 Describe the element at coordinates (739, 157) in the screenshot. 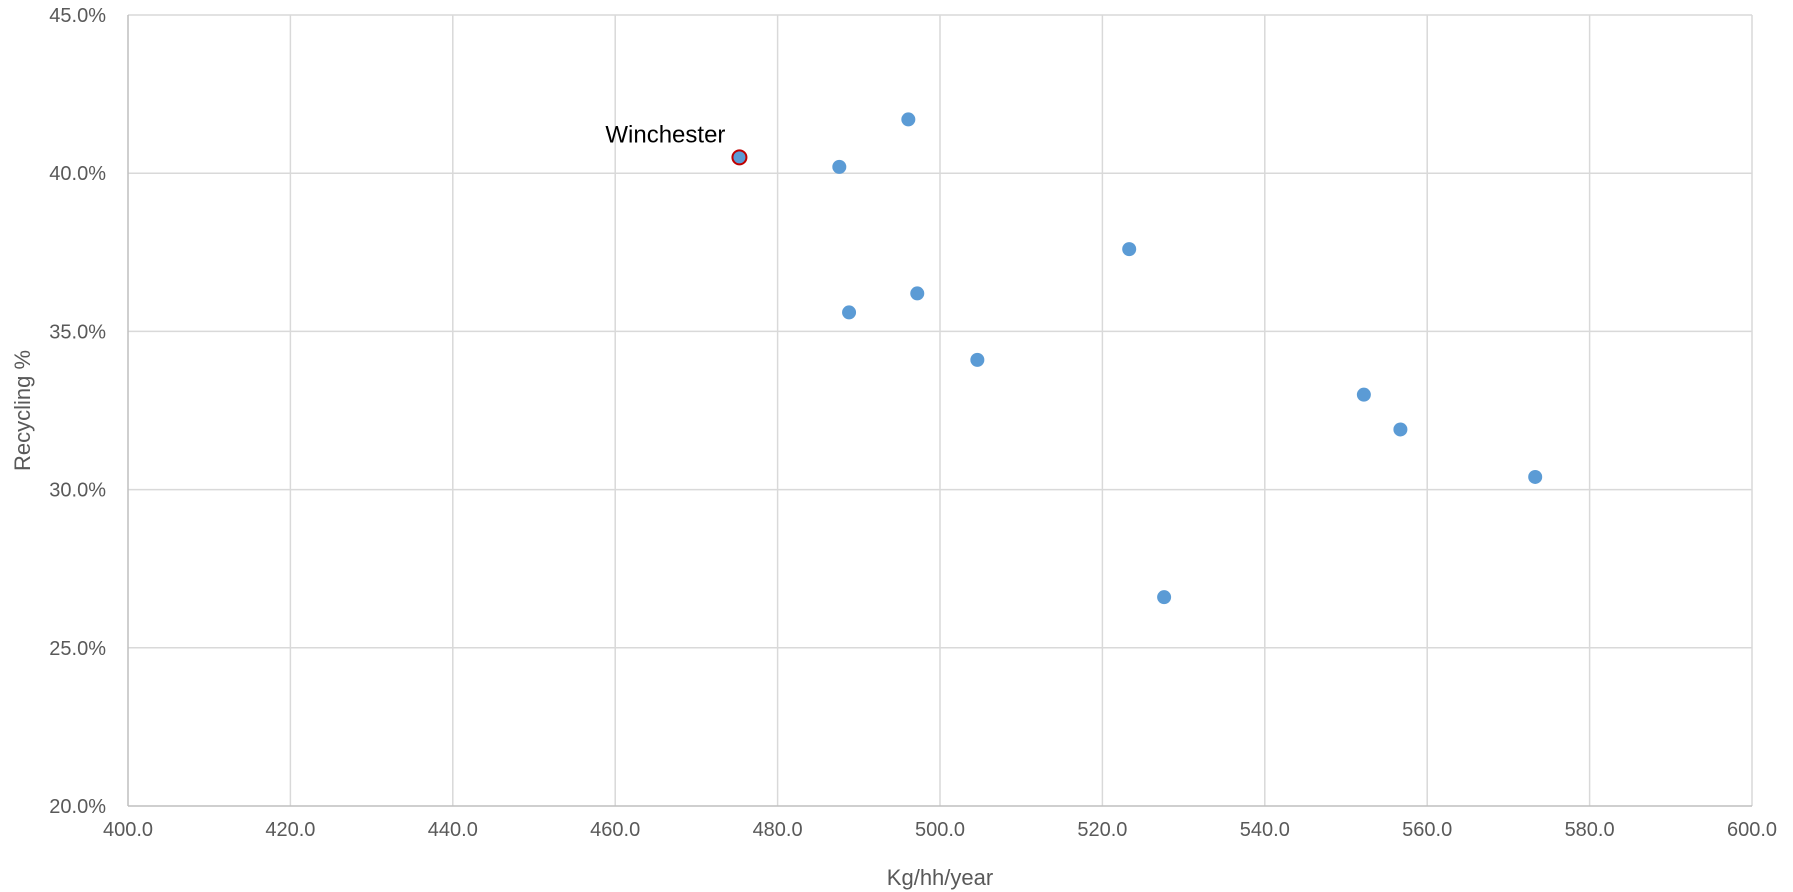

I see `highlighted-data-point` at that location.